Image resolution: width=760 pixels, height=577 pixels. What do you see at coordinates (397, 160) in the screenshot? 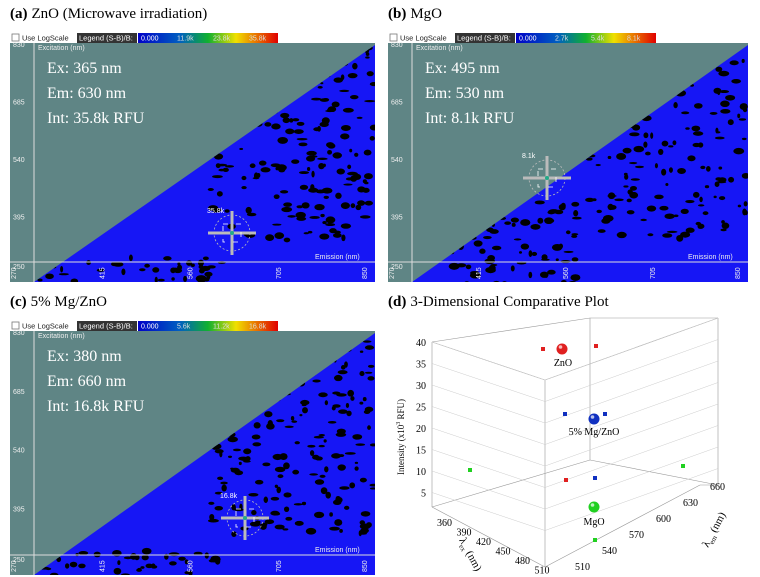
I see `y-tick-label: 540` at bounding box center [397, 160].